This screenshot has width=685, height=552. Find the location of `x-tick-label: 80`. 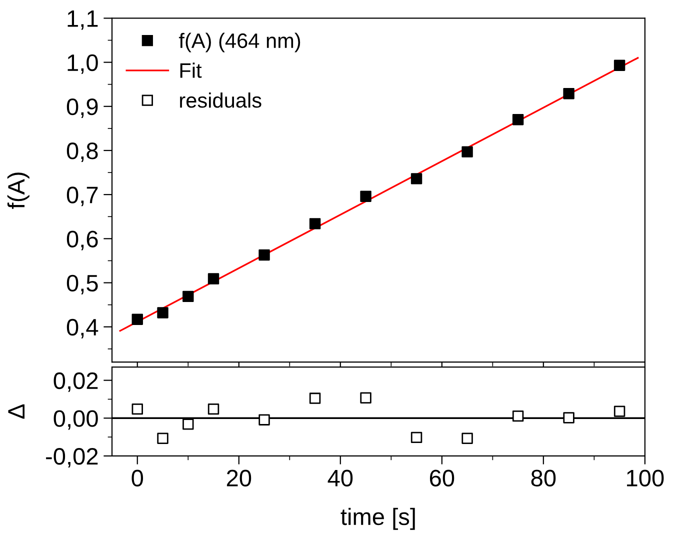

x-tick-label: 80 is located at coordinates (543, 478).